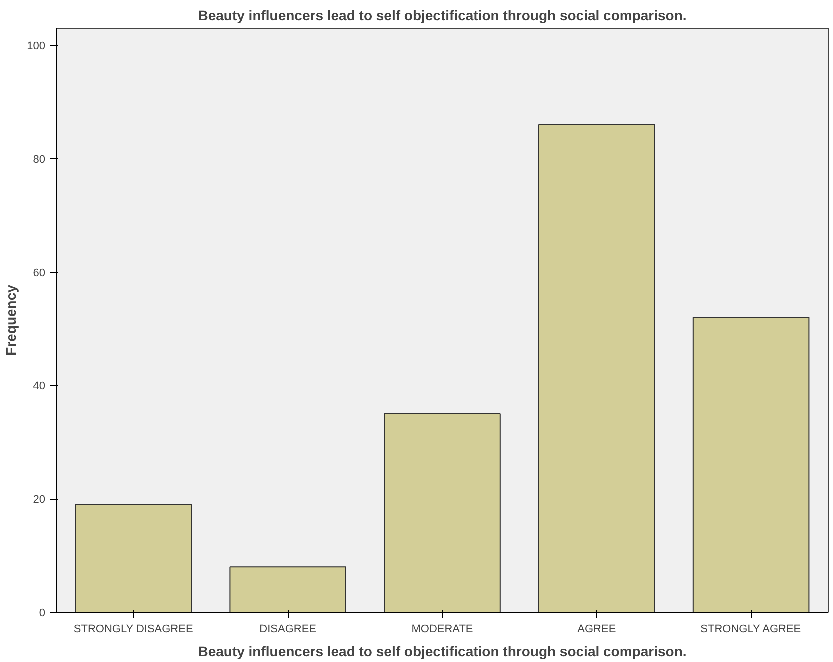 The width and height of the screenshot is (833, 662). Describe the element at coordinates (11, 320) in the screenshot. I see `y-axis-title: Frequency` at that location.